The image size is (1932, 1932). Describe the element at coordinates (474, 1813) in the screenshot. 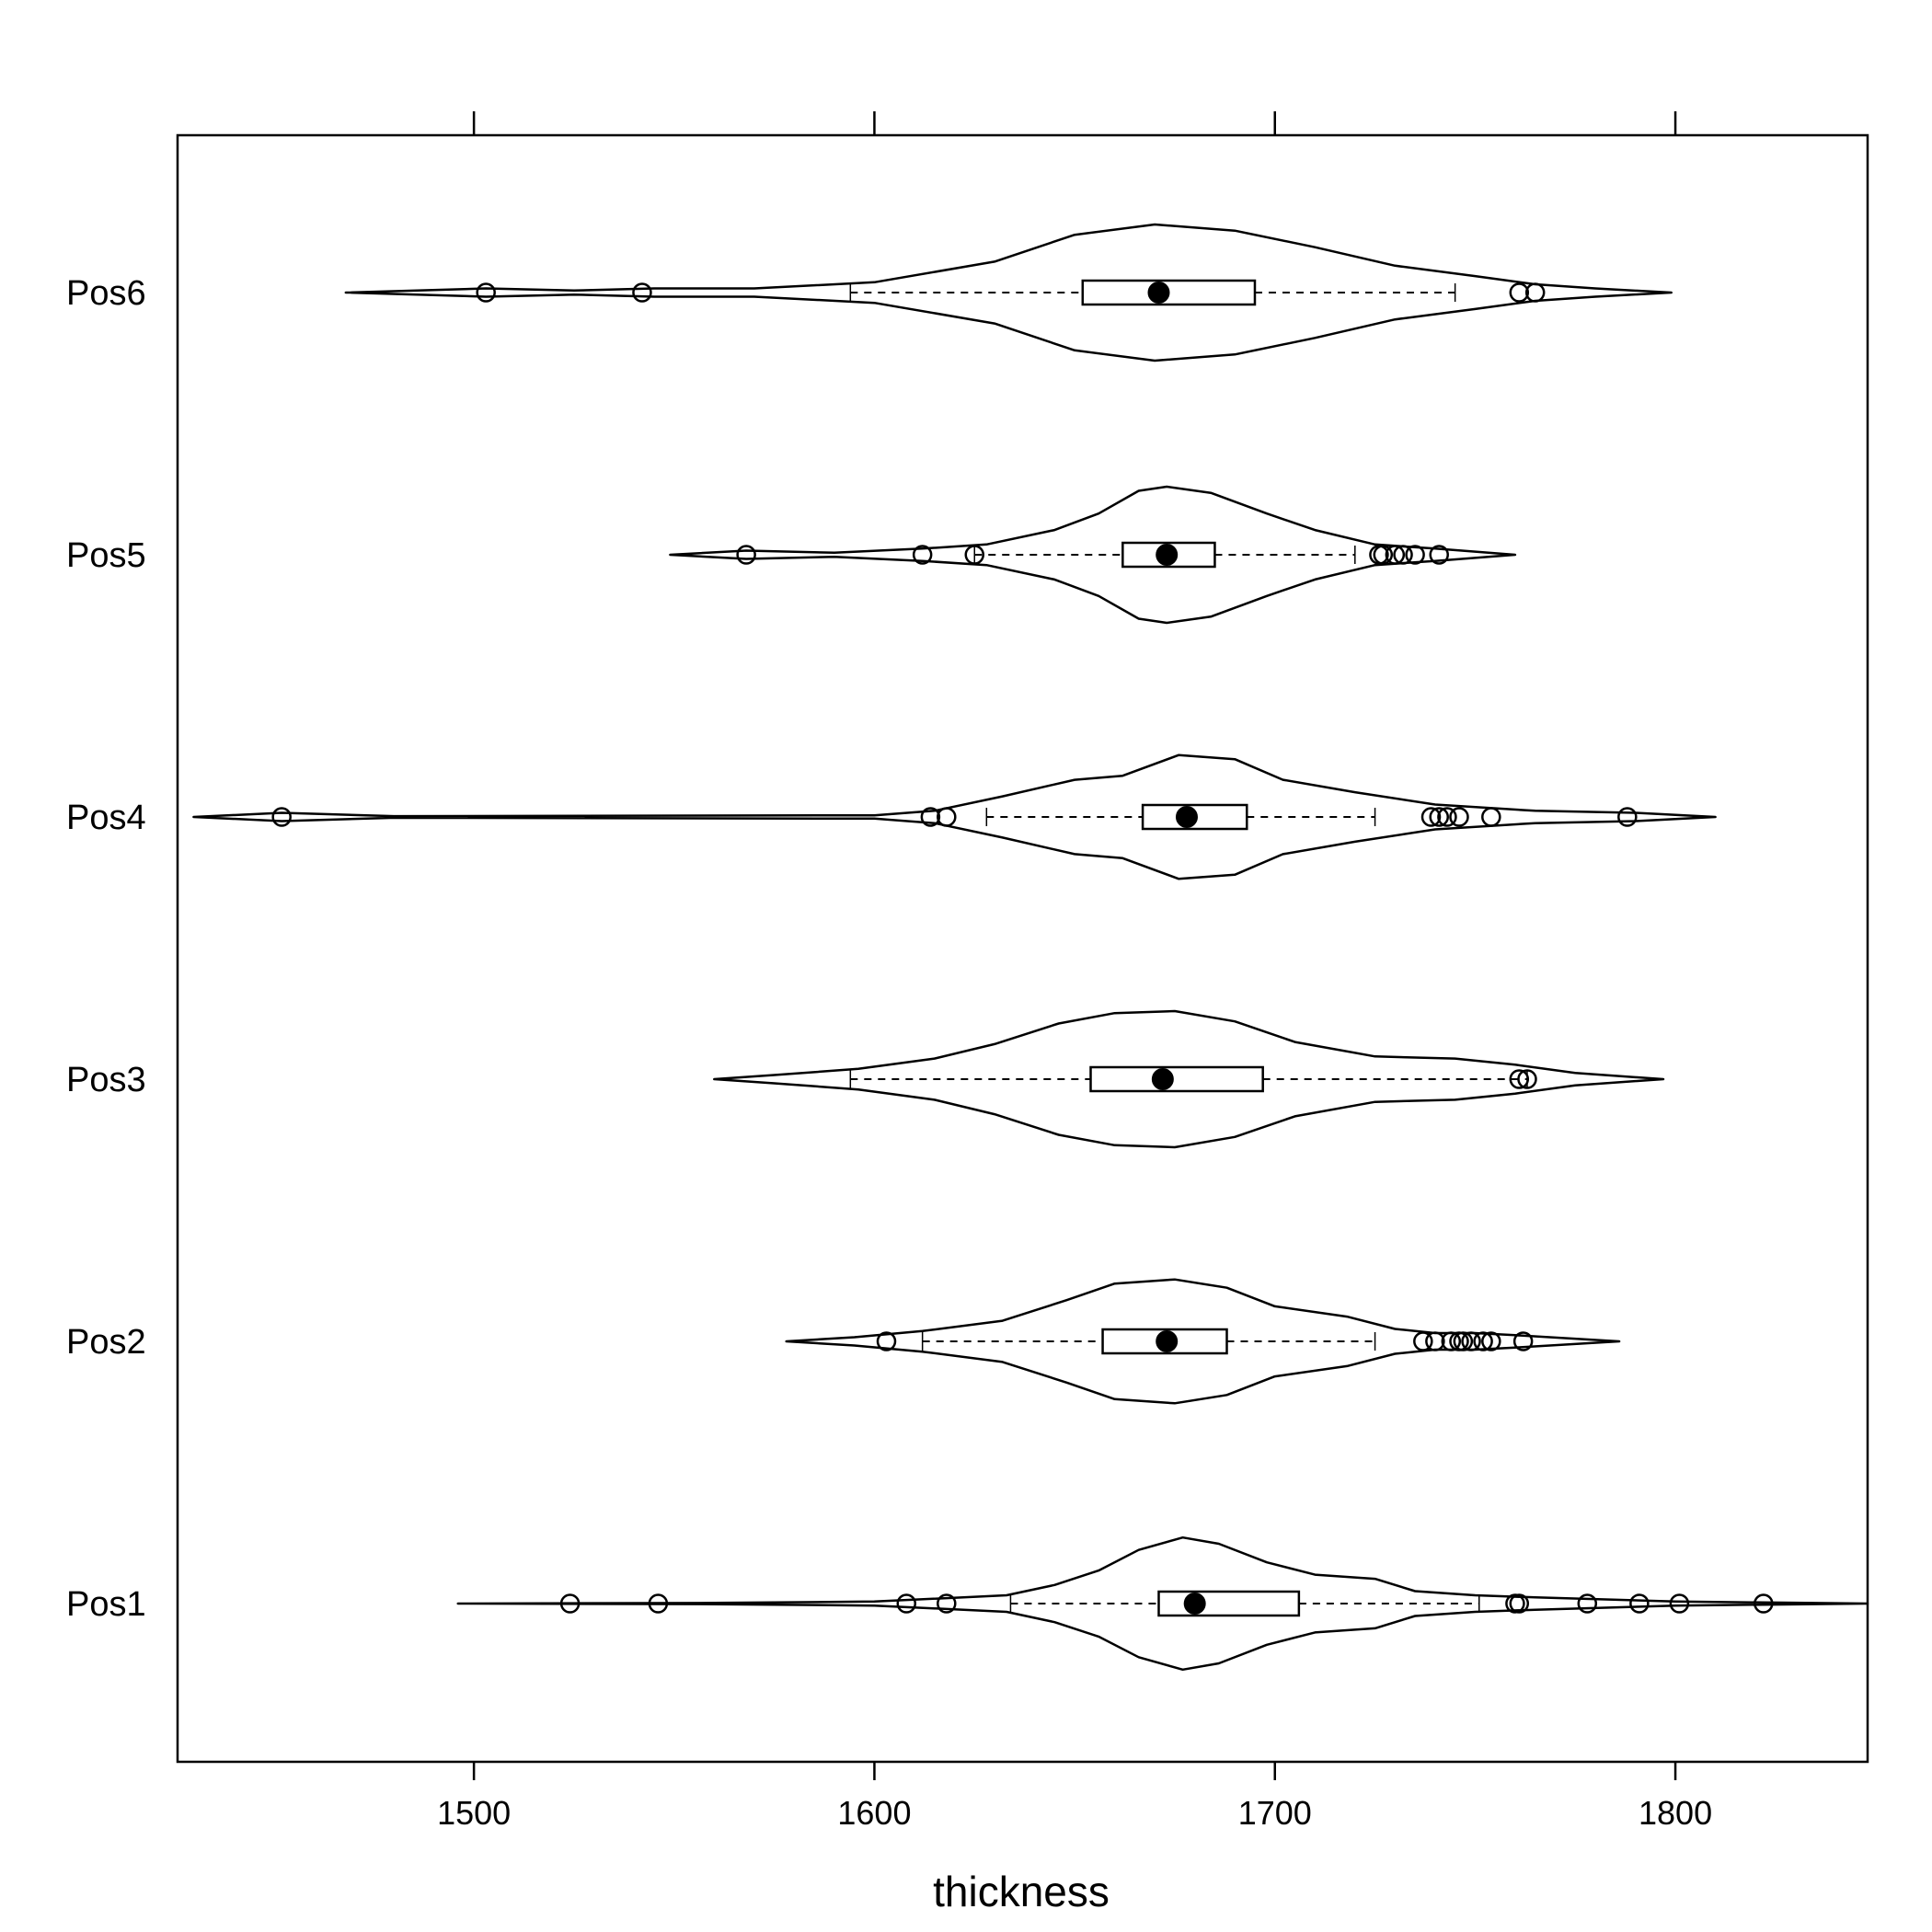

I see `x-tick-label: 1500` at that location.